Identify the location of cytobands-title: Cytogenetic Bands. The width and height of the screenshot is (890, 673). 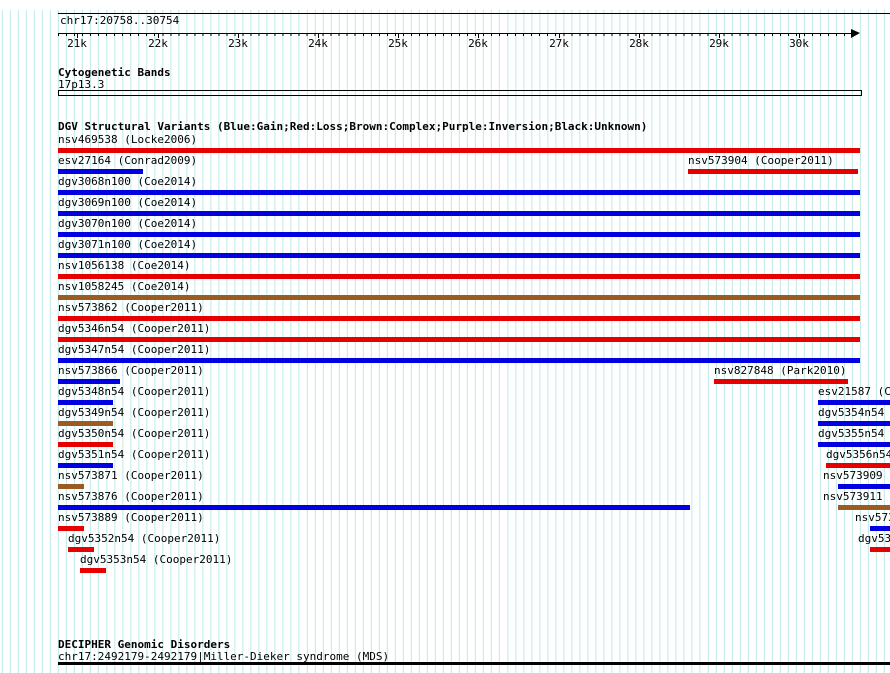
(114, 72).